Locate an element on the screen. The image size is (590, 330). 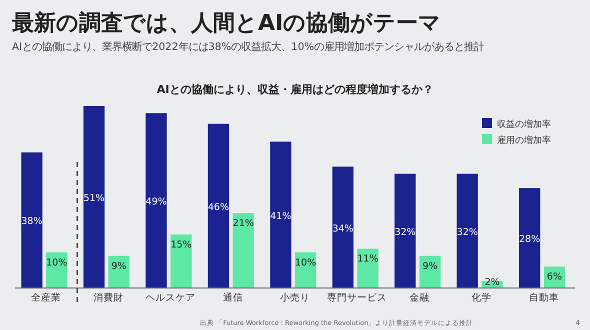
chart-subtitle: AIとの協働により、業界横断で2022年には38%の収益拡大、10%の雇用増加ポテンシャルがあると推計 is located at coordinates (248, 47).